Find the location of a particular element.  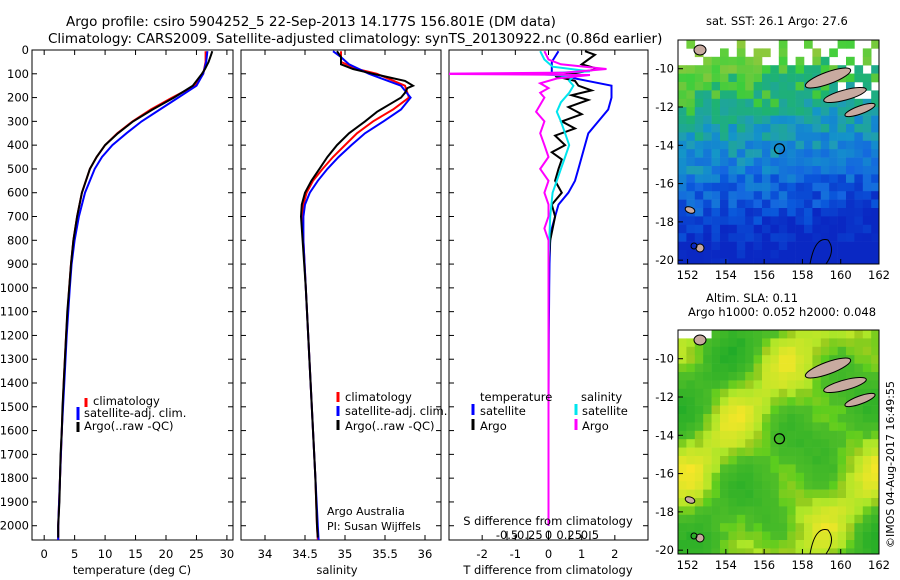

x-tick-label: 30 is located at coordinates (227, 554).